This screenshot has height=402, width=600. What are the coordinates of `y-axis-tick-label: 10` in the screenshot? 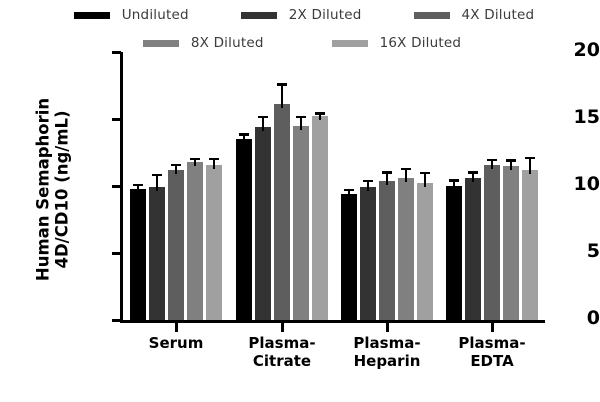 It's located at (586, 184).